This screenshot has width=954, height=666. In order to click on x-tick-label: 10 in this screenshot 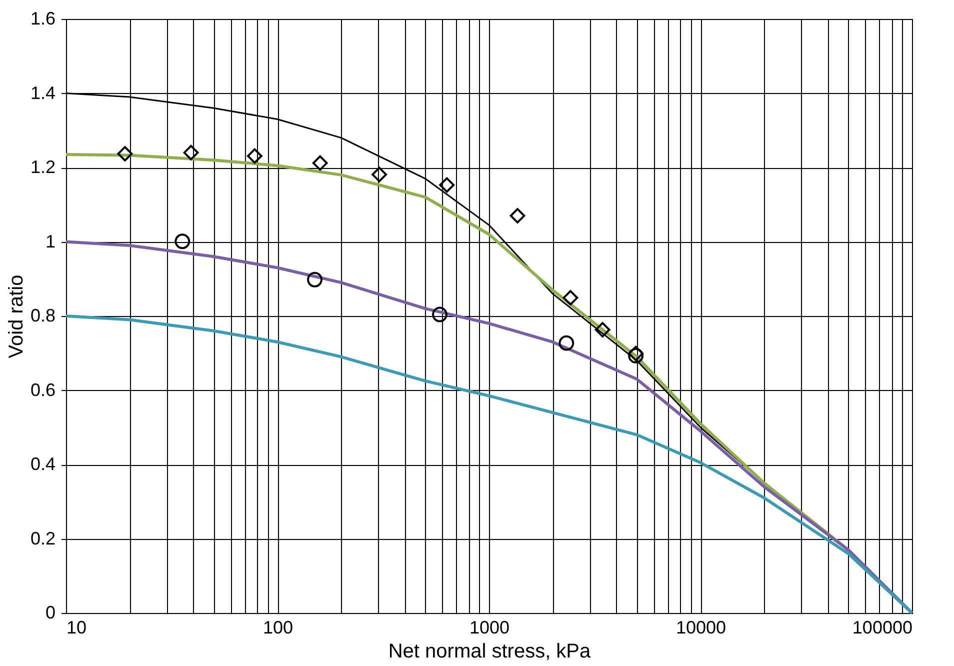, I will do `click(76, 628)`.